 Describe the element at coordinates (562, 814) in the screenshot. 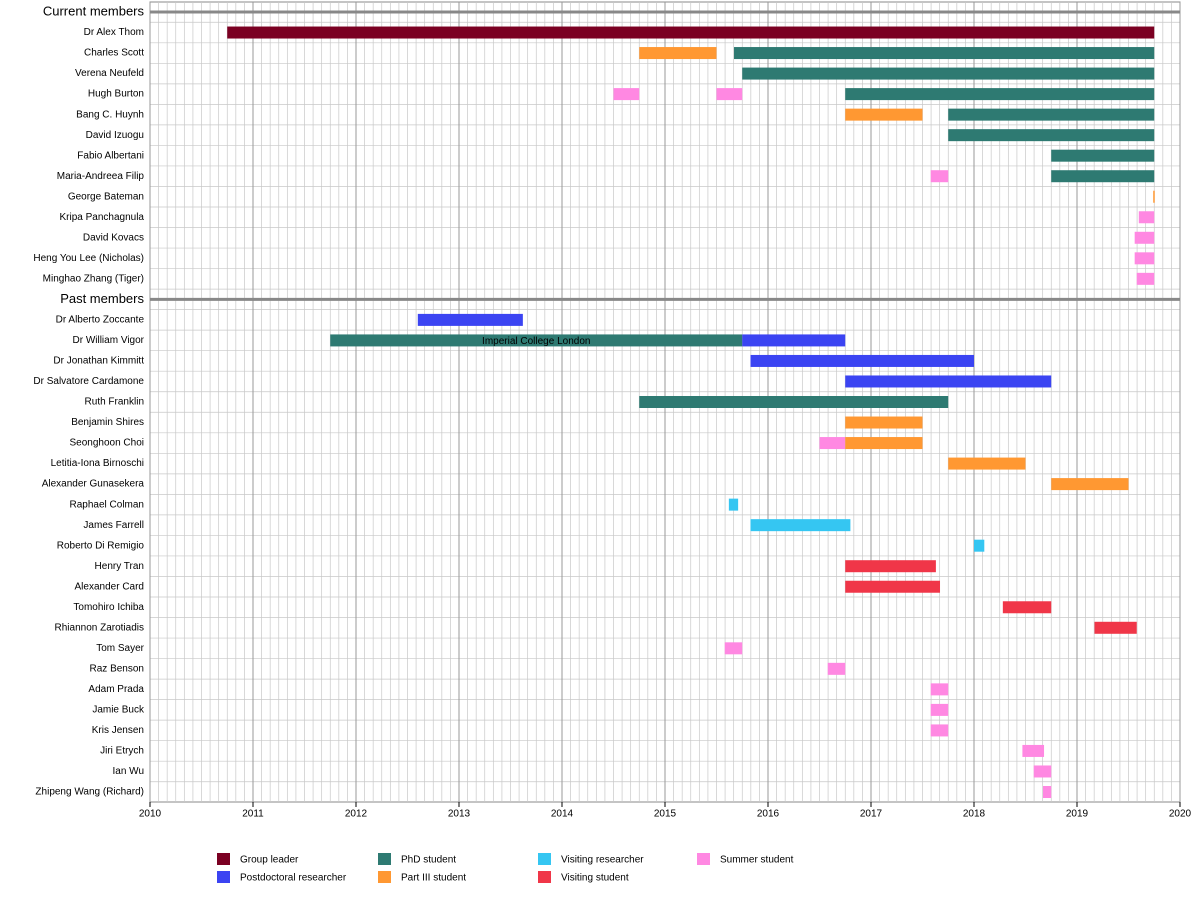

I see `x-tick-label: 2014` at that location.